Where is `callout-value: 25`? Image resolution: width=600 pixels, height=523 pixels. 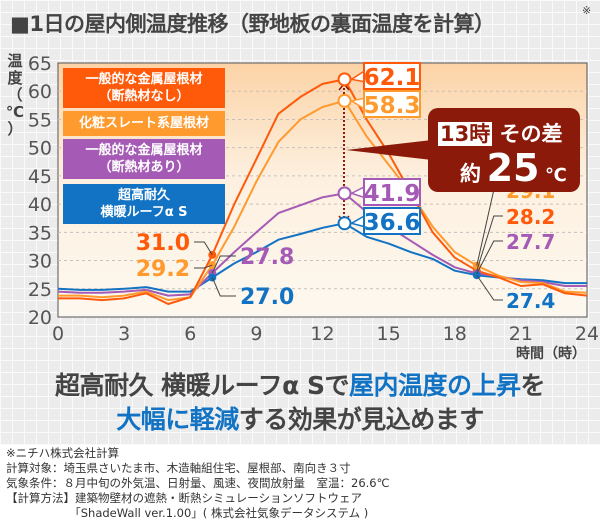 callout-value: 25 is located at coordinates (513, 168).